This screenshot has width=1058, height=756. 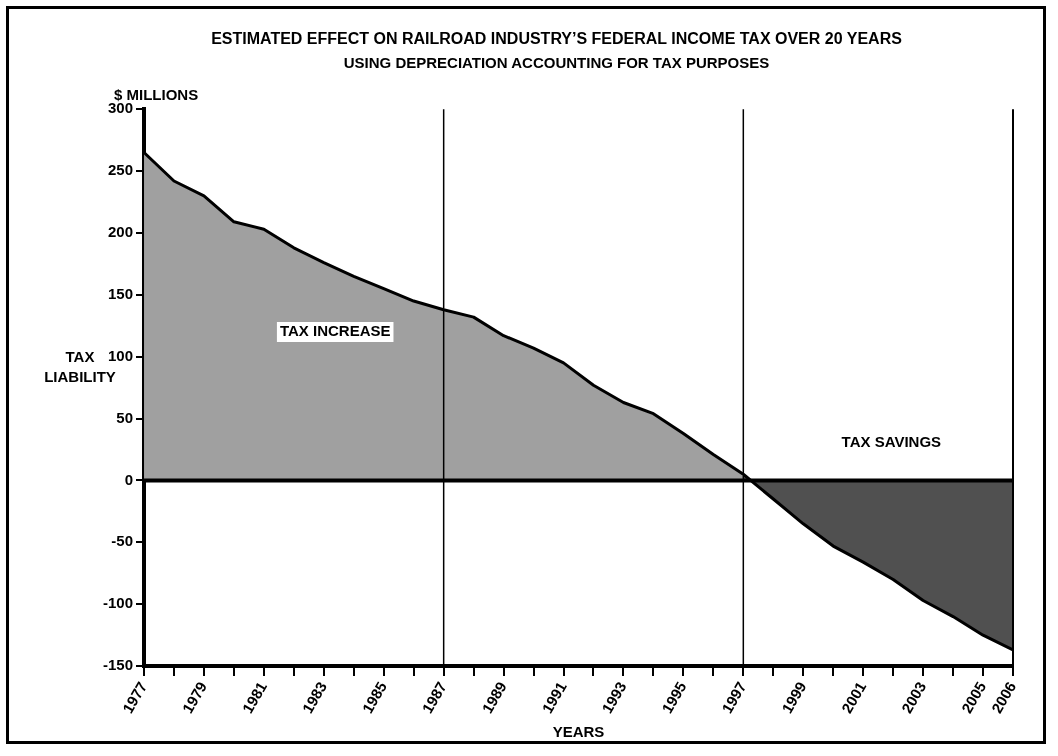 I want to click on chart-title: ESTIMATED EFFECT ON RAILROAD INDUSTRY’S FEDERAL INCOME TAX OVER 20 YEARS, so click(x=557, y=39).